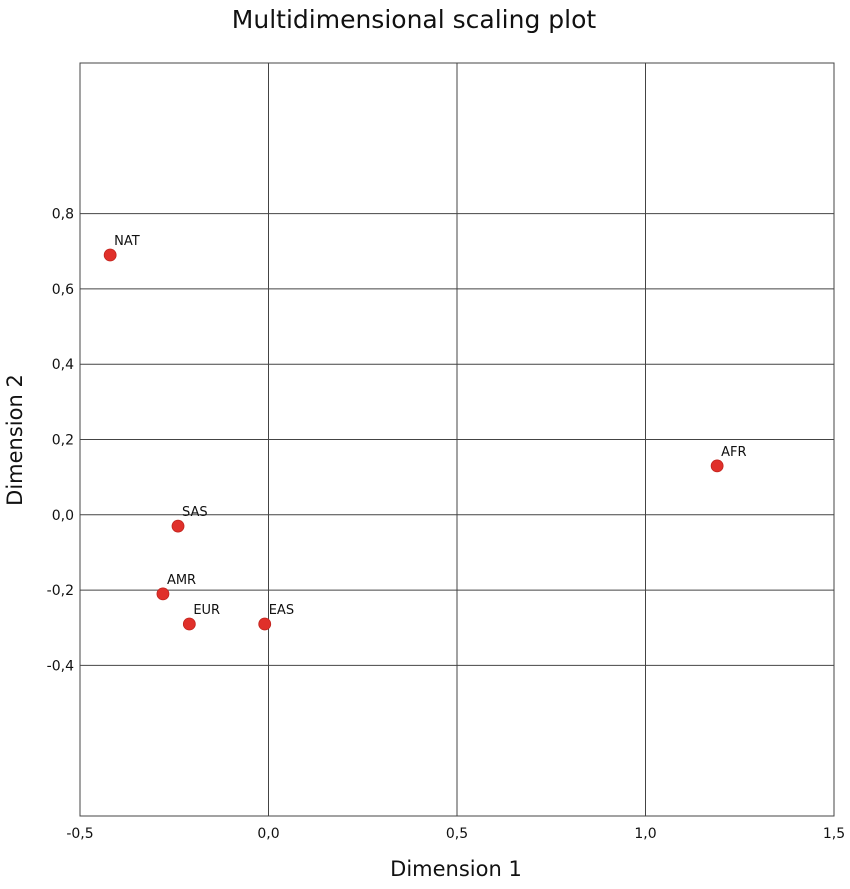 The width and height of the screenshot is (850, 889). Describe the element at coordinates (456, 869) in the screenshot. I see `x-axis-title: Dimension 1` at that location.